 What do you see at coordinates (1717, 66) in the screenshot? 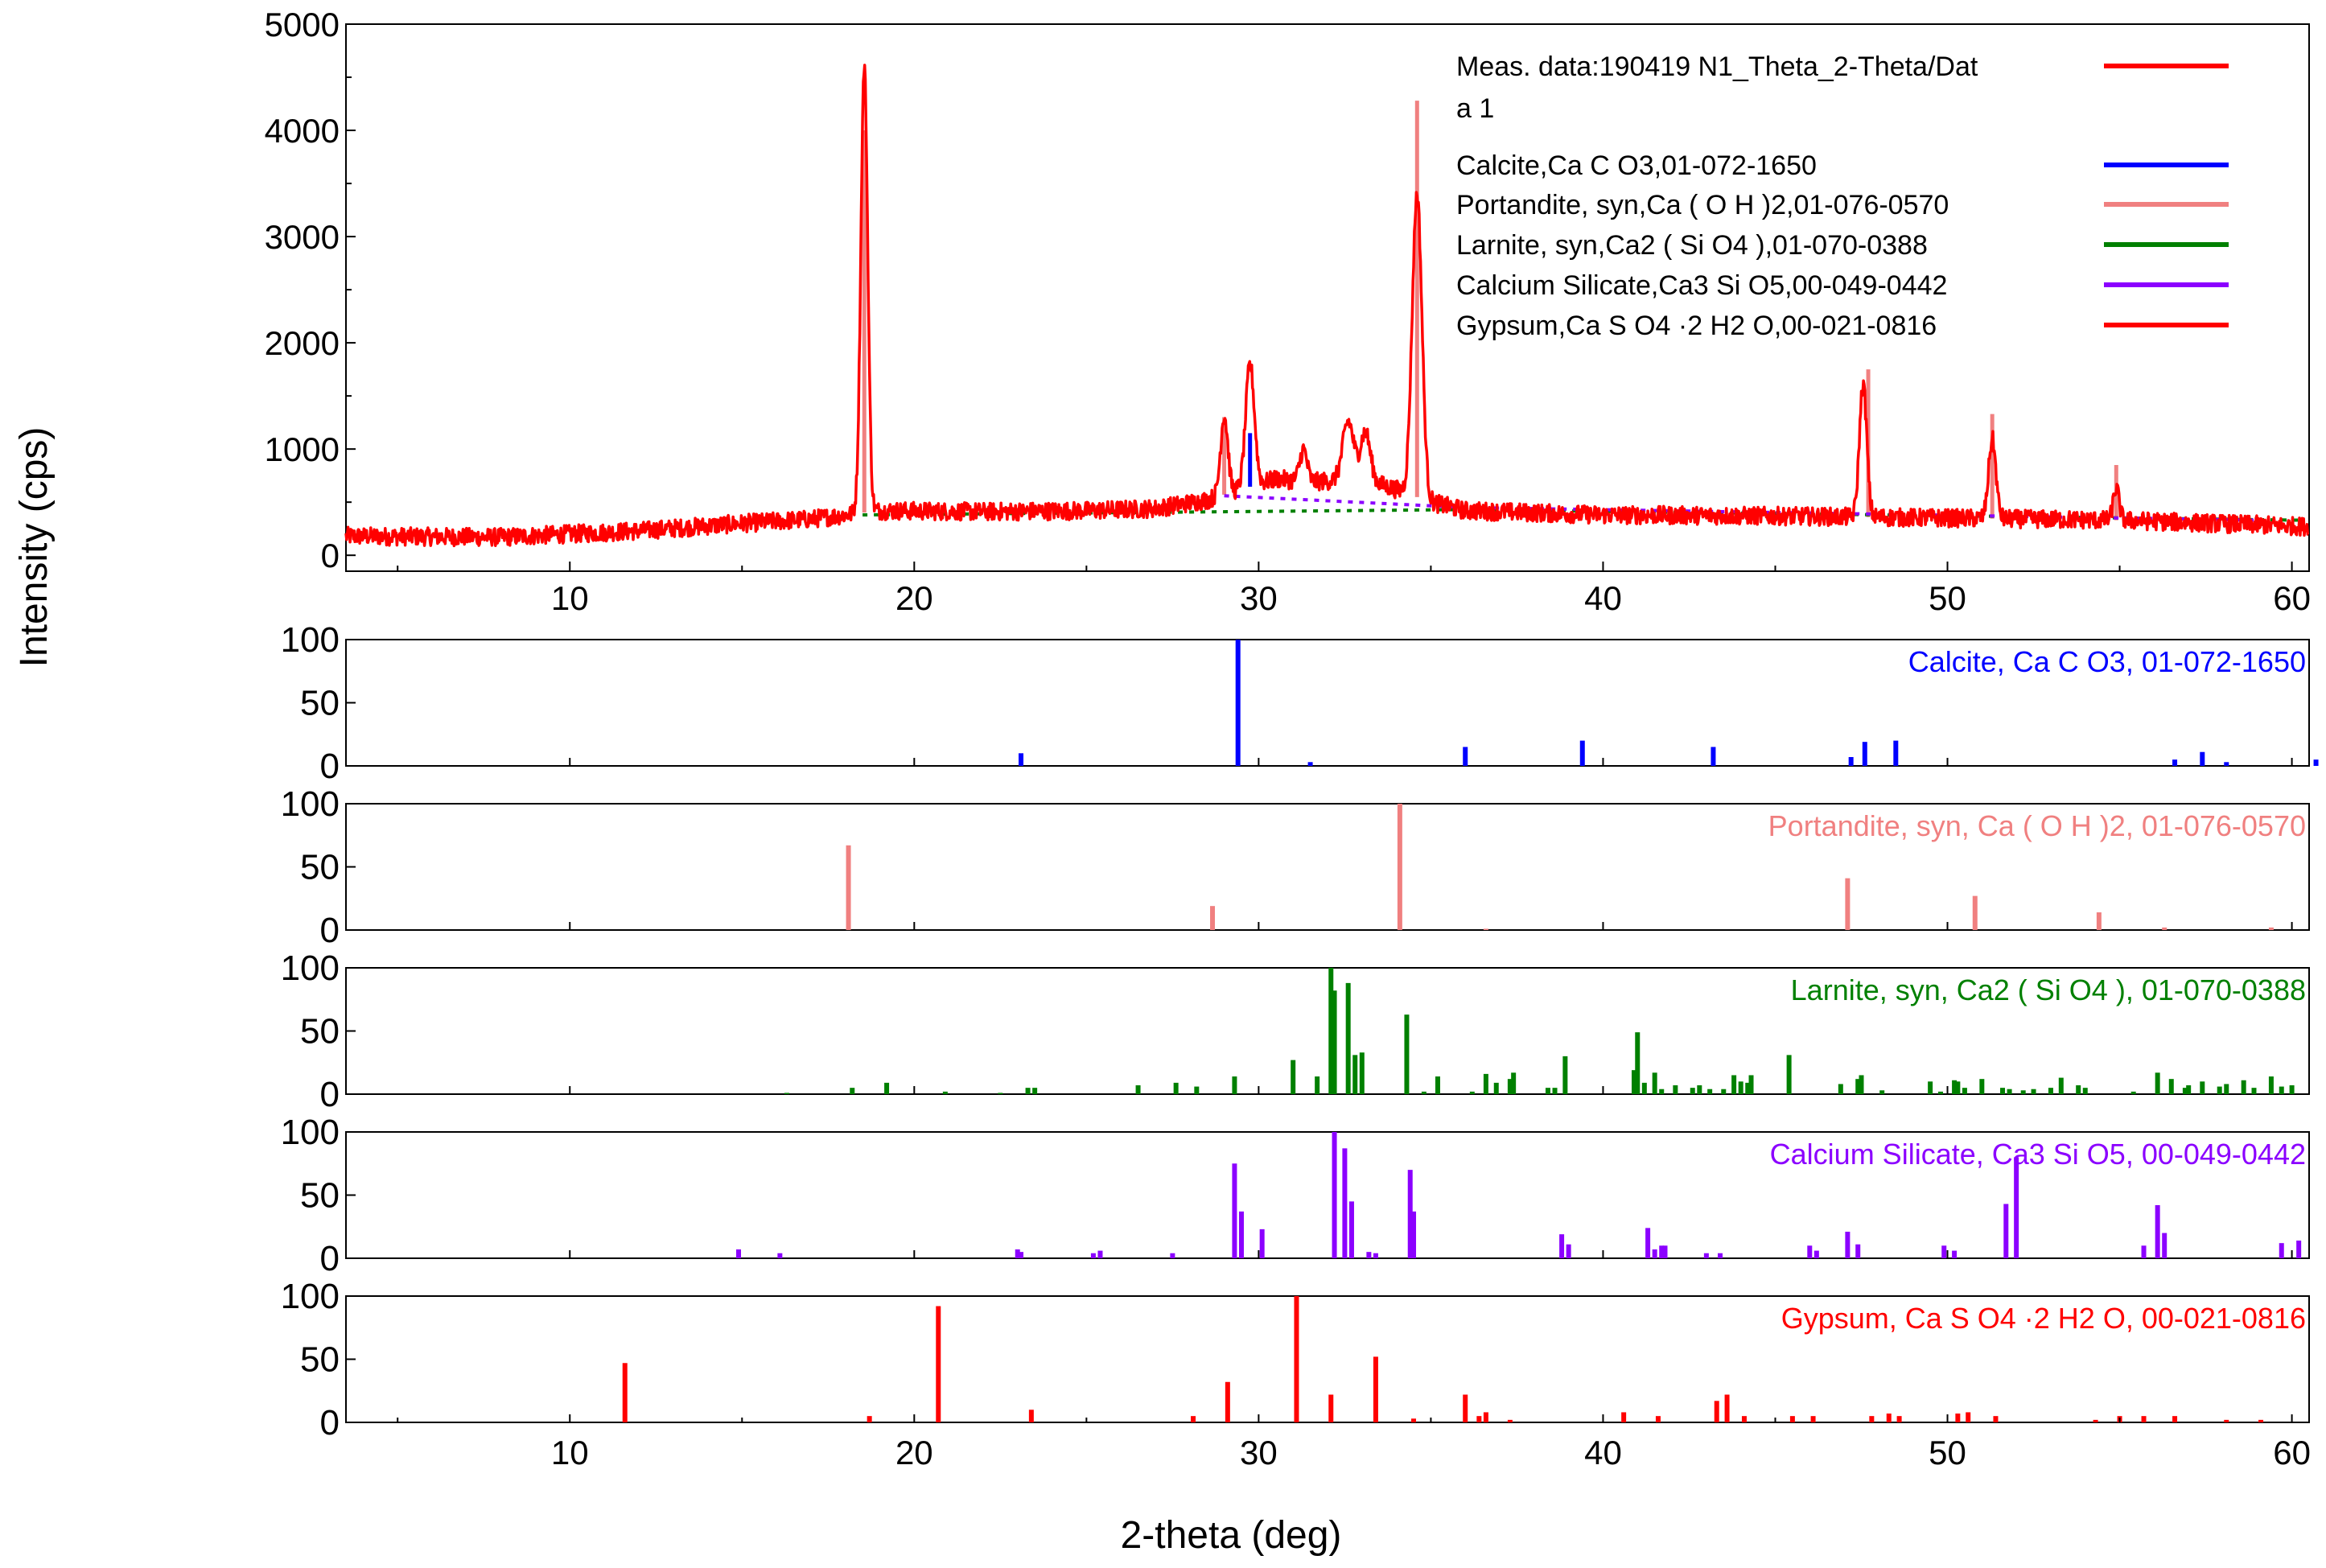
I see `legend-label: Meas. data:190419 N1_Theta_2-Theta/Dat` at bounding box center [1717, 66].